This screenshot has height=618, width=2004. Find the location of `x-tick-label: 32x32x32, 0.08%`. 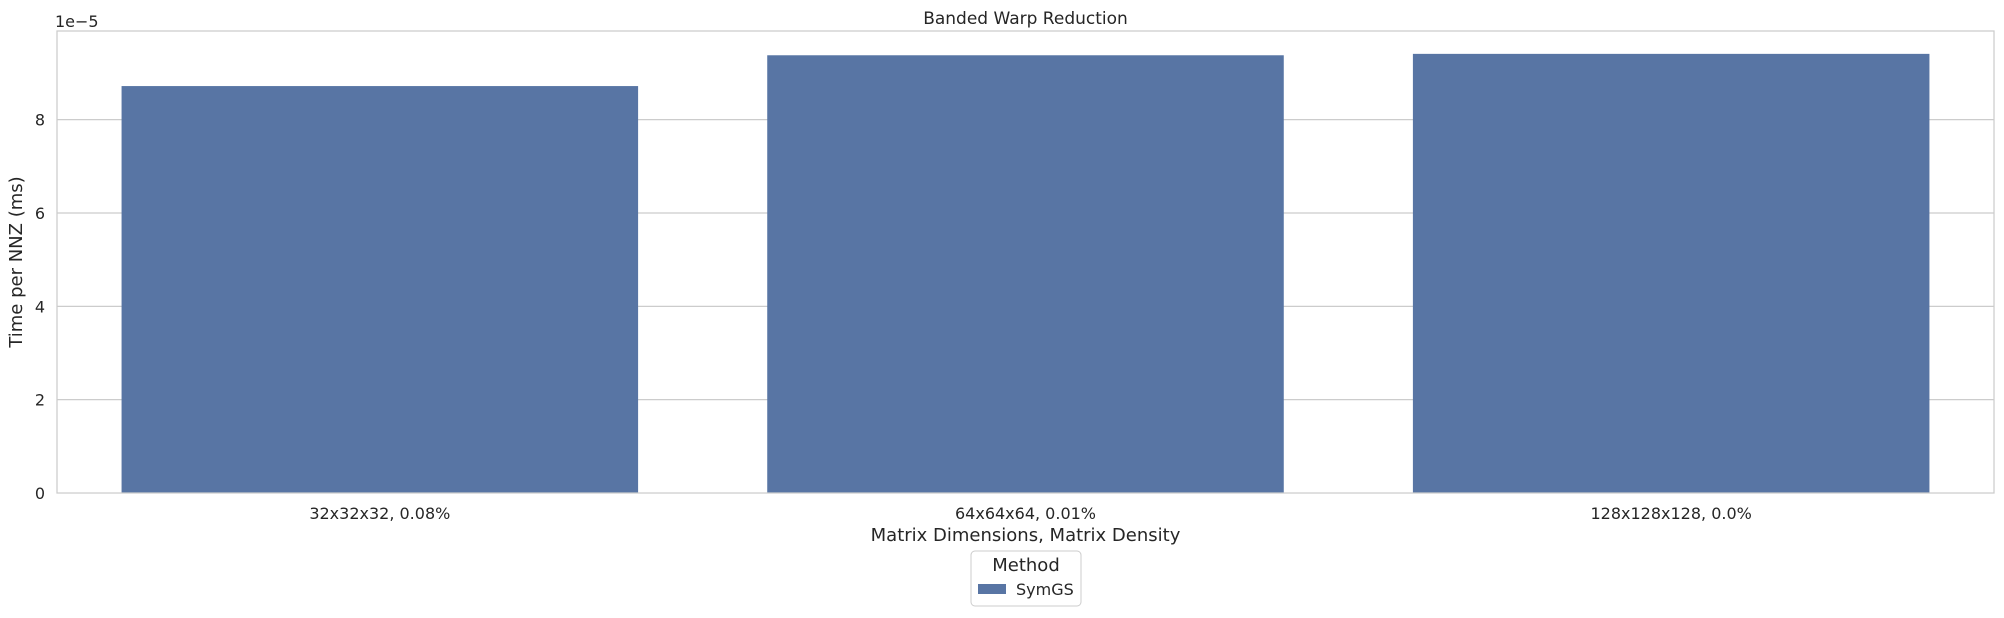

x-tick-label: 32x32x32, 0.08% is located at coordinates (379, 513).